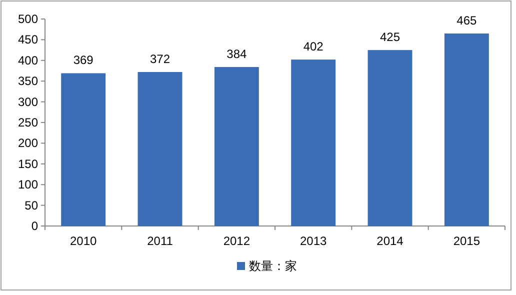 This screenshot has height=295, width=516. Describe the element at coordinates (273, 266) in the screenshot. I see `legend-label: 数量：家` at that location.